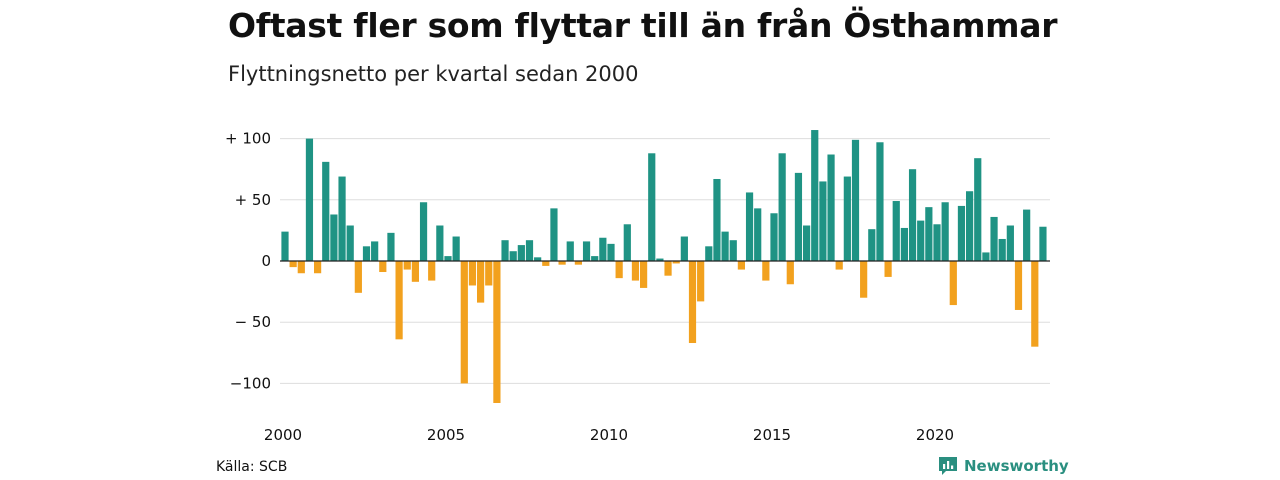  What do you see at coordinates (609, 435) in the screenshot?
I see `x-tick-label: 2010` at bounding box center [609, 435].